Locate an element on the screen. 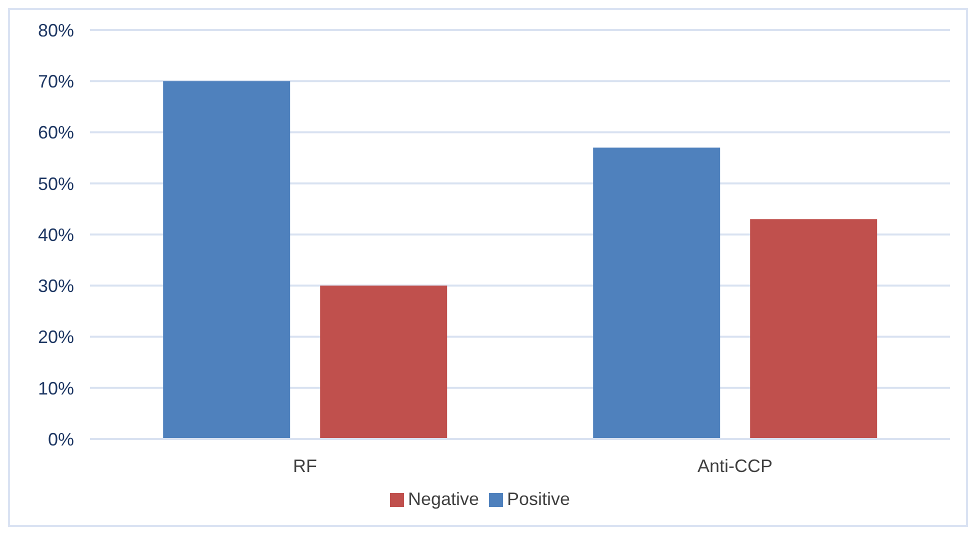  x-tick-label: Anti-CCP is located at coordinates (735, 466).